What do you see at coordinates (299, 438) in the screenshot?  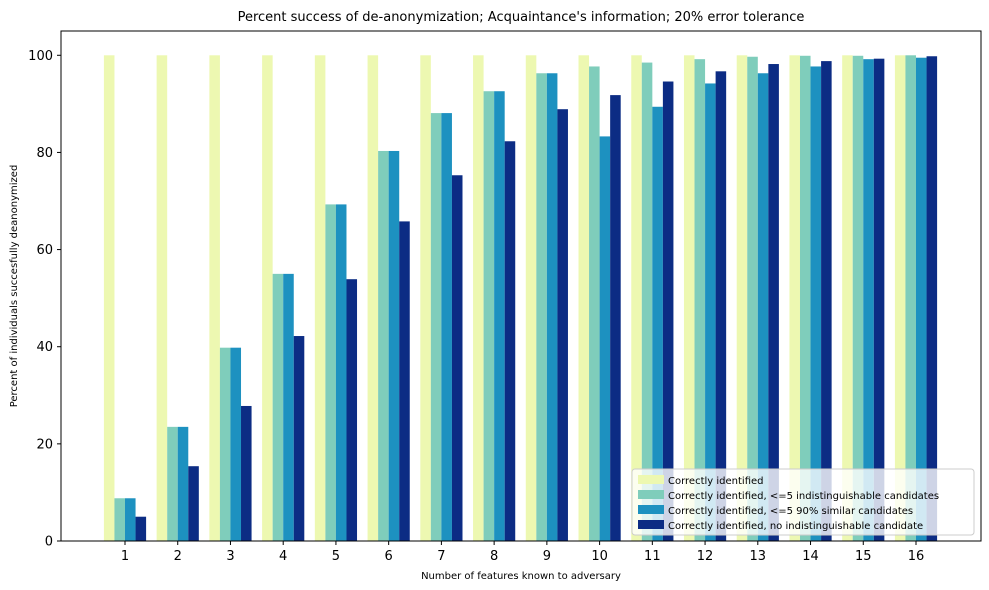 I see `bar-series4-cat4` at bounding box center [299, 438].